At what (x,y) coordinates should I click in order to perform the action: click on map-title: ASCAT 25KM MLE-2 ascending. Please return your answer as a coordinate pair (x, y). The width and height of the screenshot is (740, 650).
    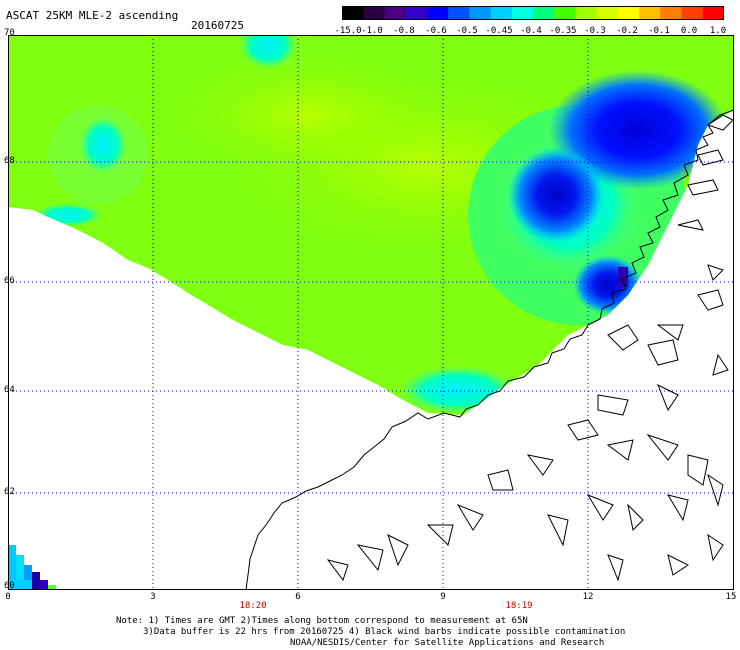
    Looking at the image, I should click on (92, 15).